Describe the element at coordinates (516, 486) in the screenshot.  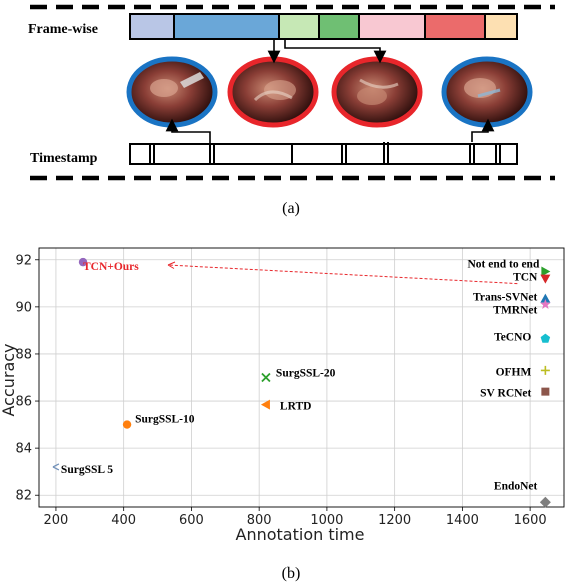
I see `label-endonet: EndoNet` at that location.